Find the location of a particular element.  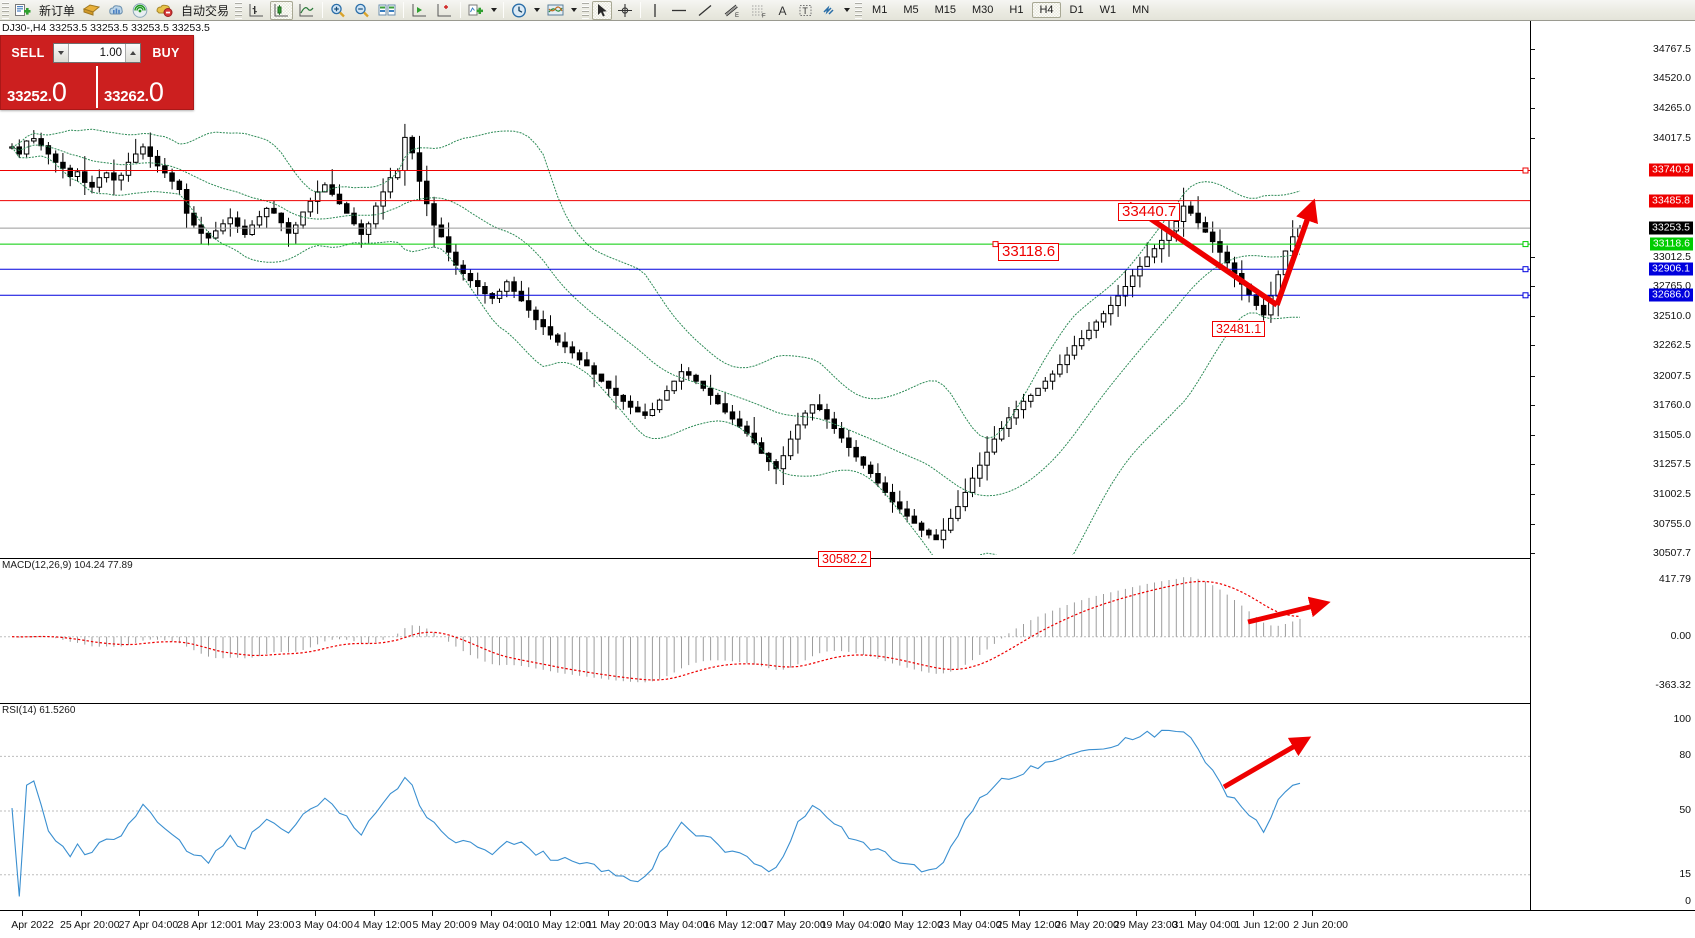

text-label-icon: A is located at coordinates (783, 10).